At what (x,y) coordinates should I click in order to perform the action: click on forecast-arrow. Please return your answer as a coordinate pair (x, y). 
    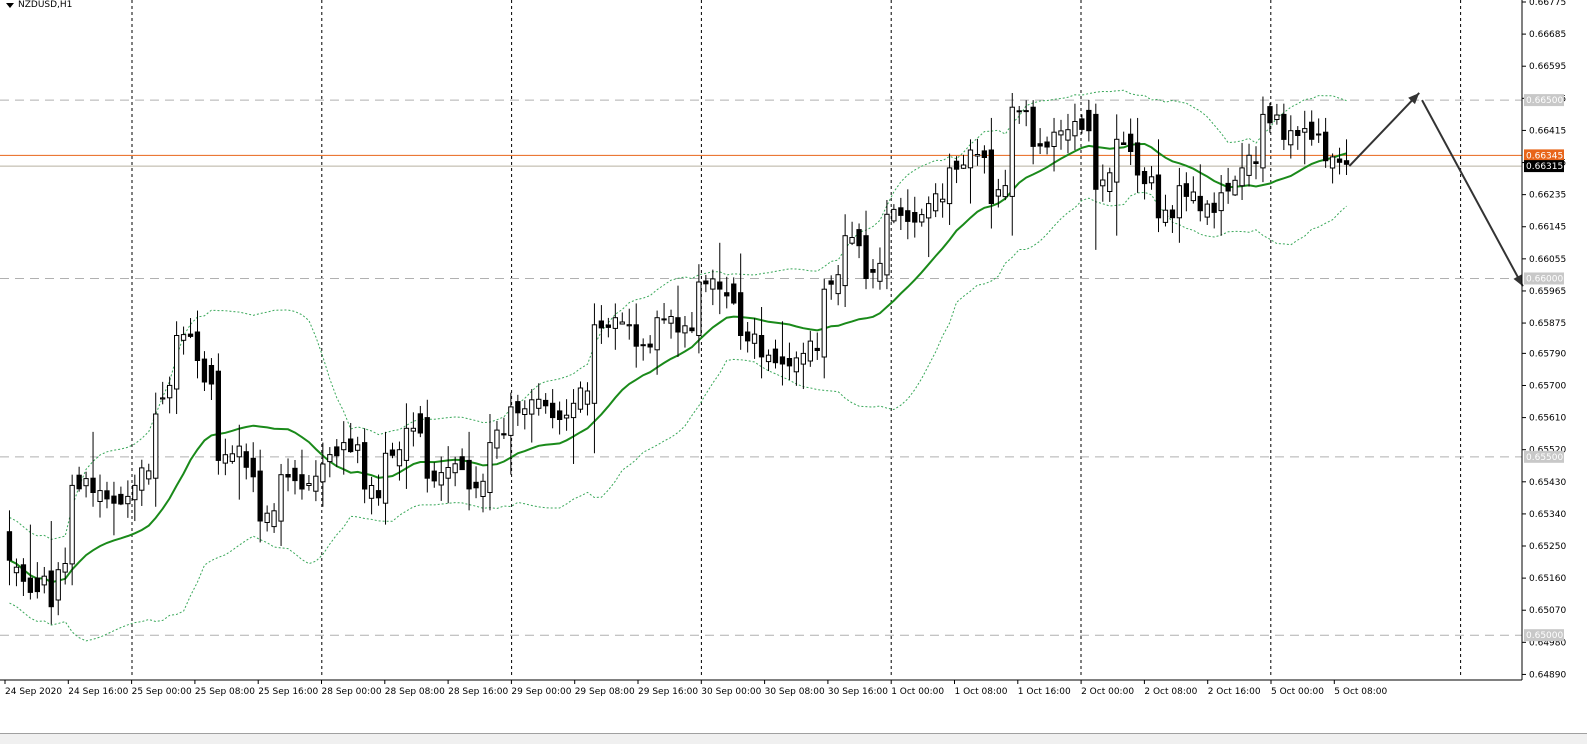
    Looking at the image, I should click on (1384, 129).